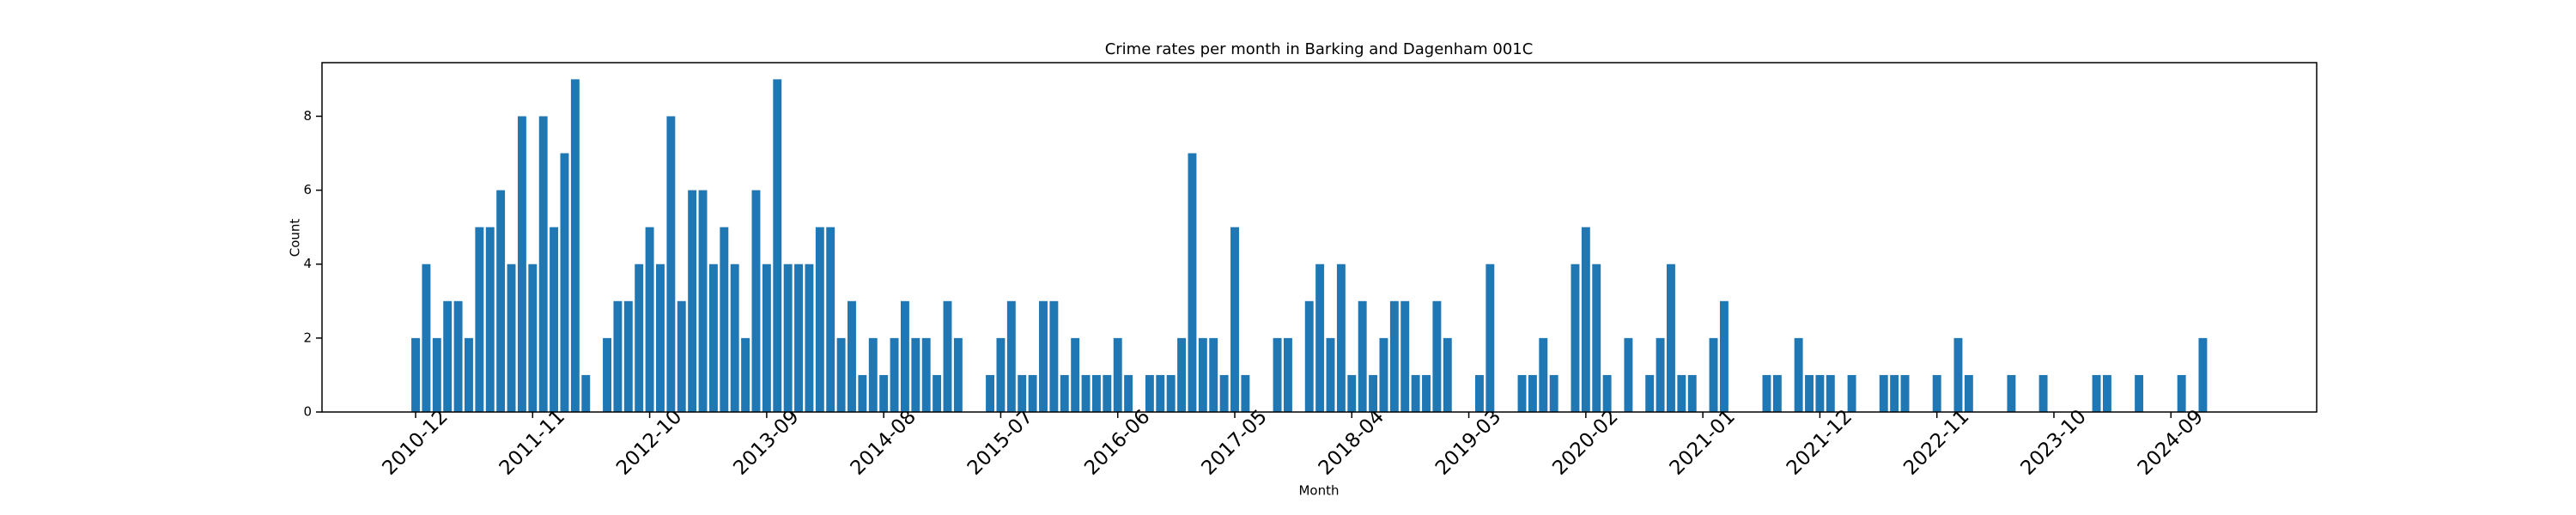 This screenshot has width=2576, height=515. Describe the element at coordinates (1319, 491) in the screenshot. I see `x-axis-label: Month` at that location.